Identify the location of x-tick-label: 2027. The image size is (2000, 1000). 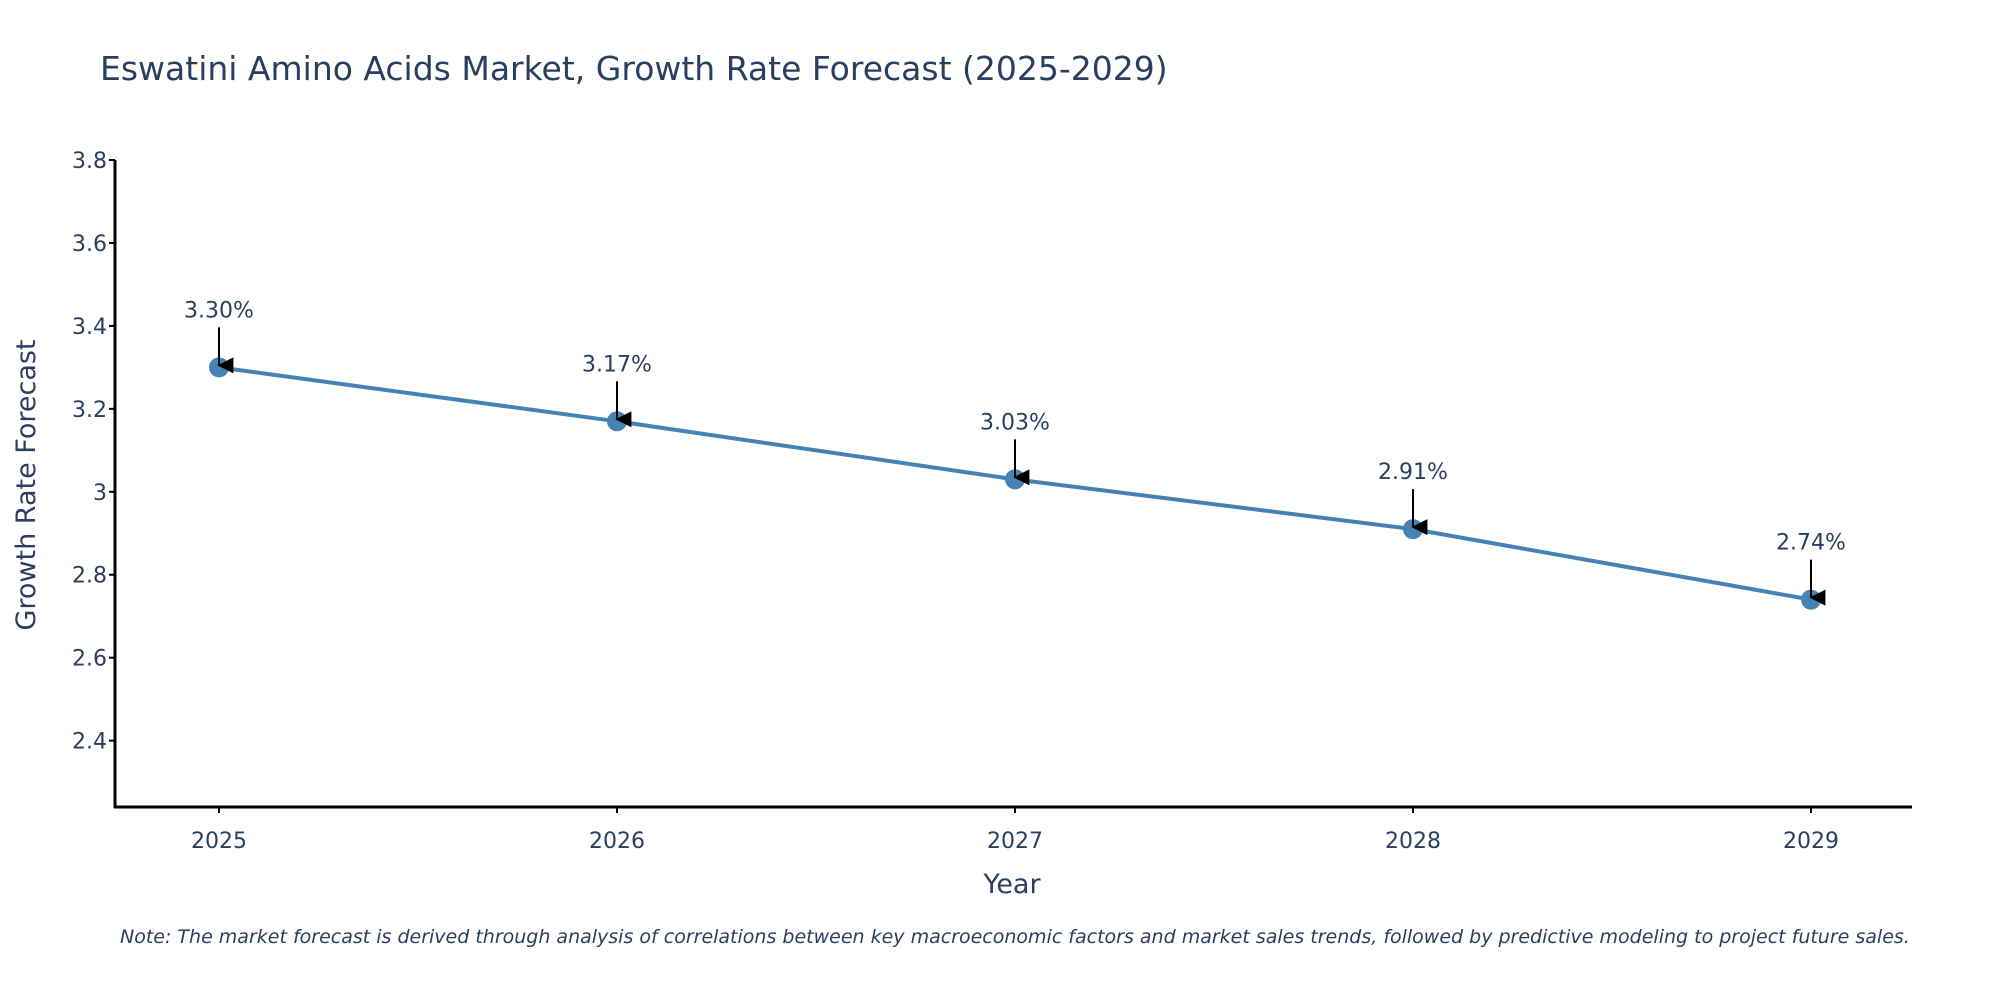
(1015, 841).